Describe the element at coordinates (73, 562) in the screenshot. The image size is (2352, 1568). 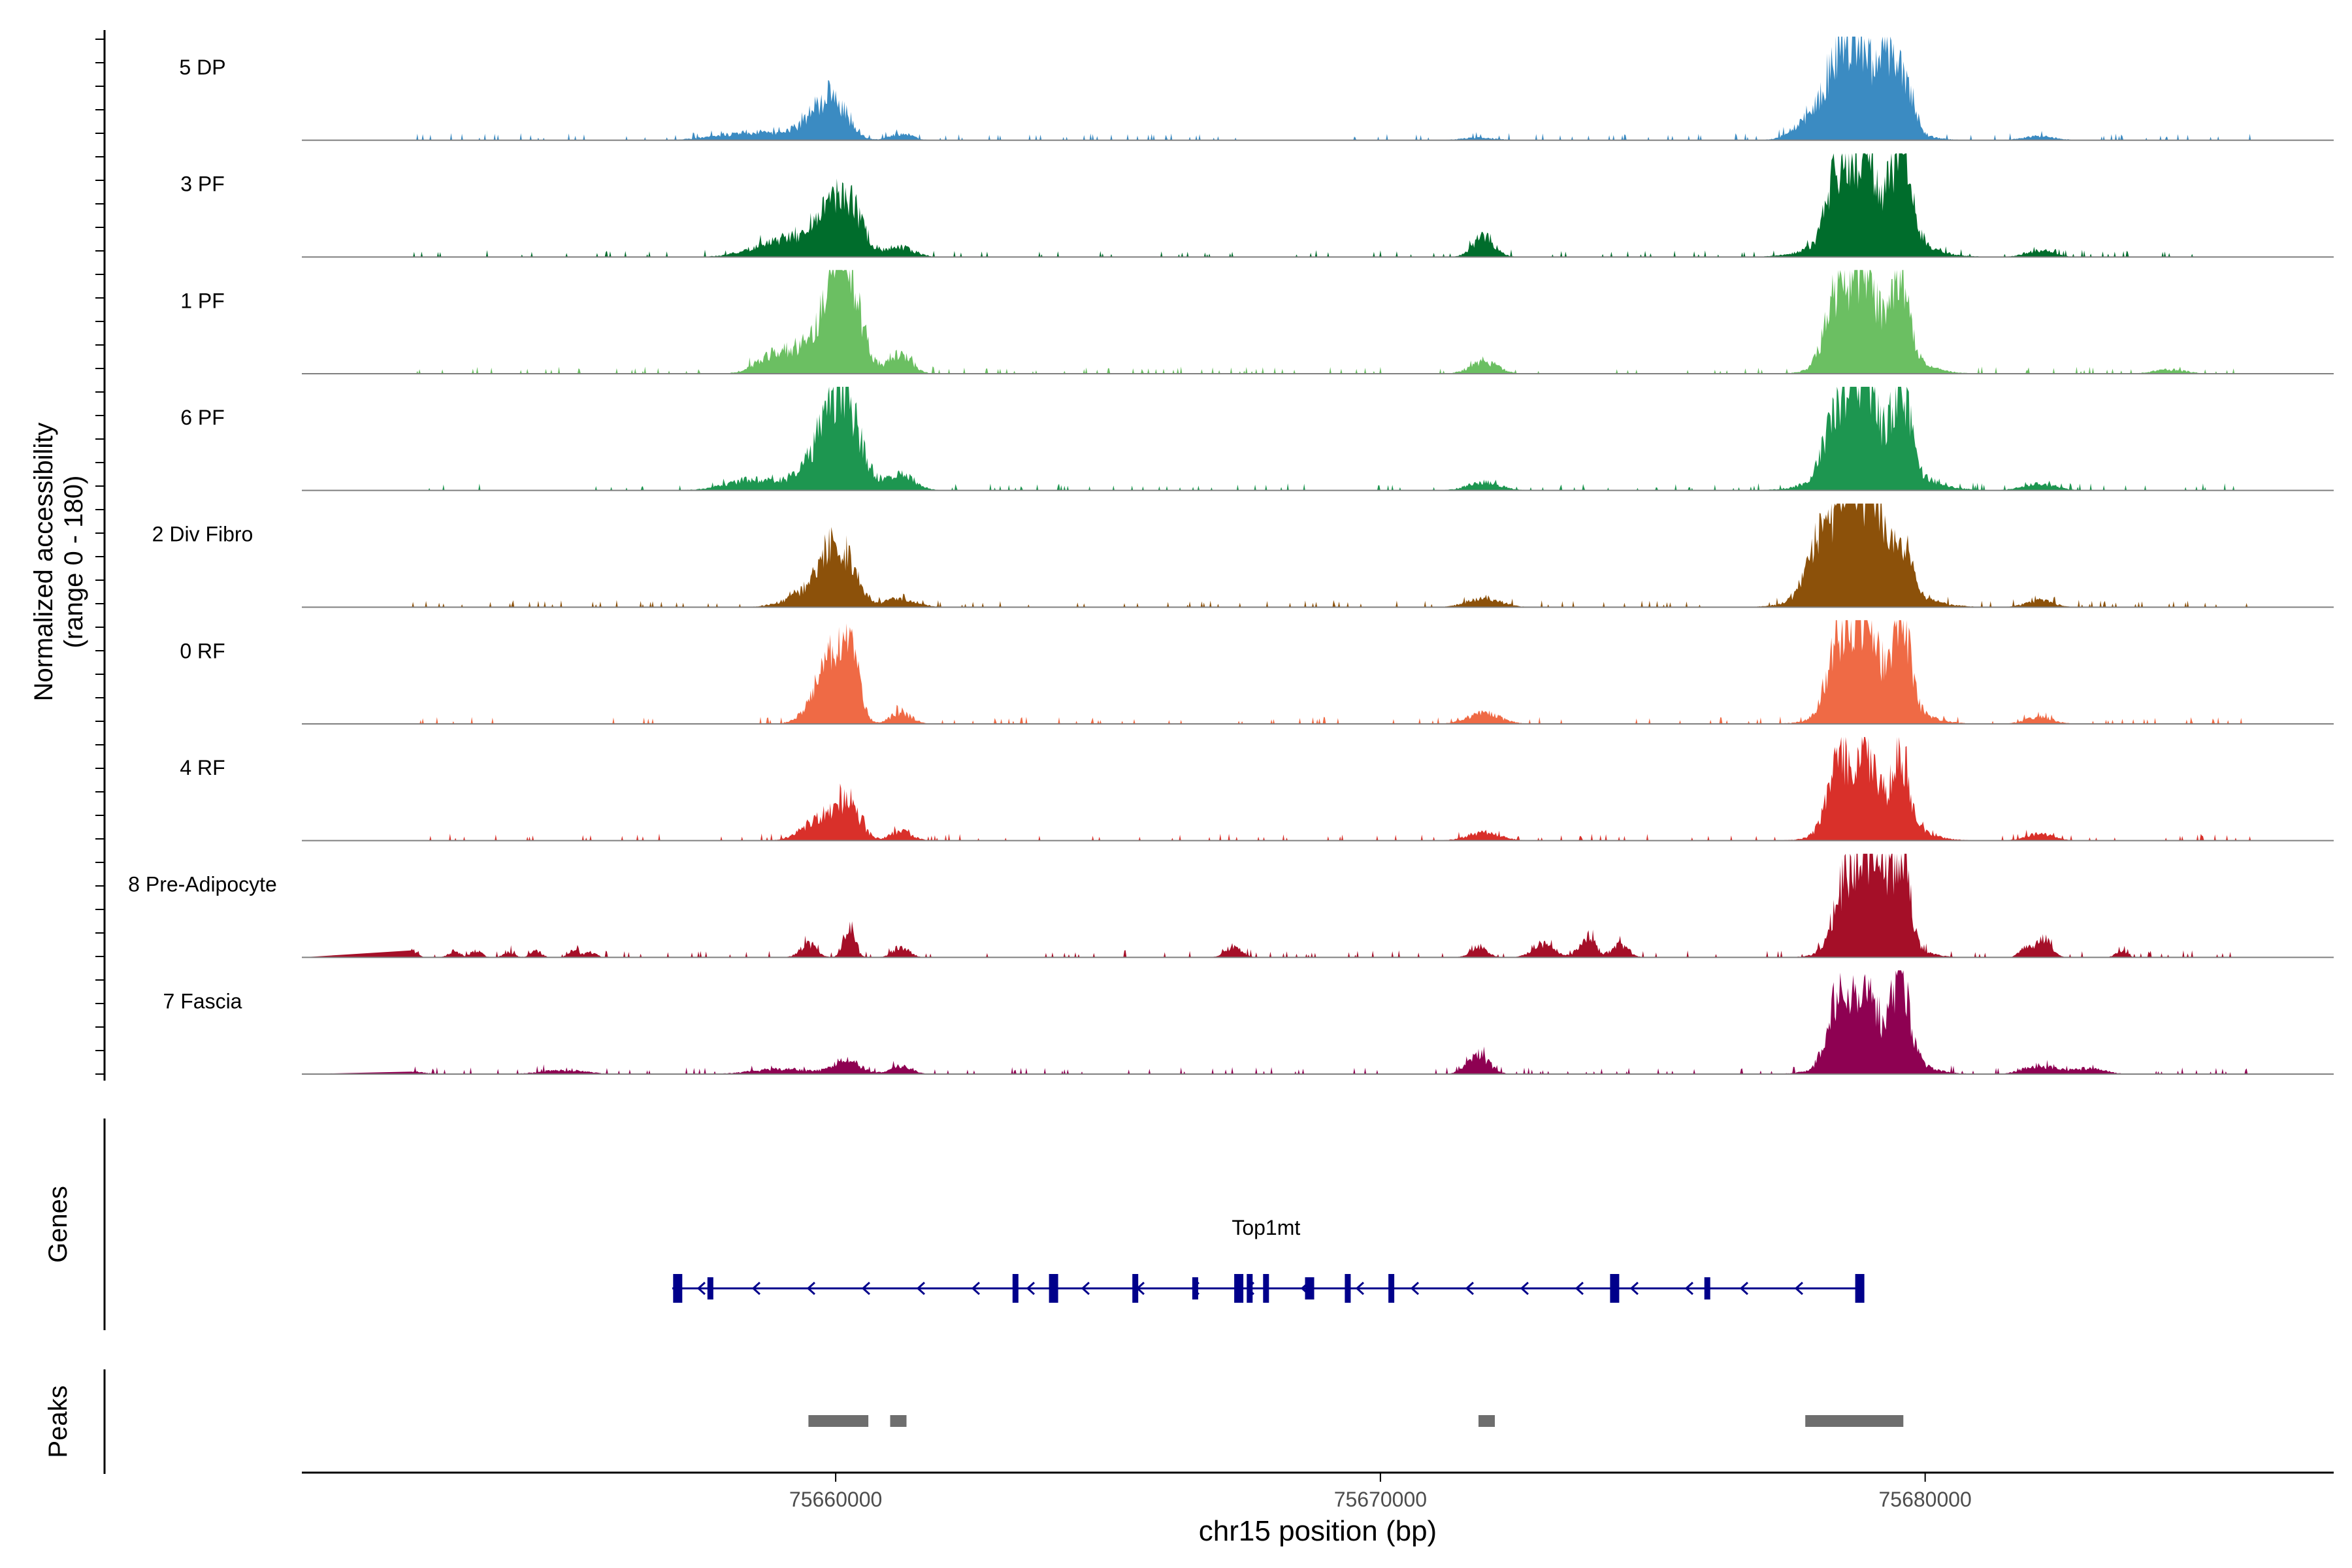
I see `y-axis-title-line2: (range 0 - 180)` at that location.